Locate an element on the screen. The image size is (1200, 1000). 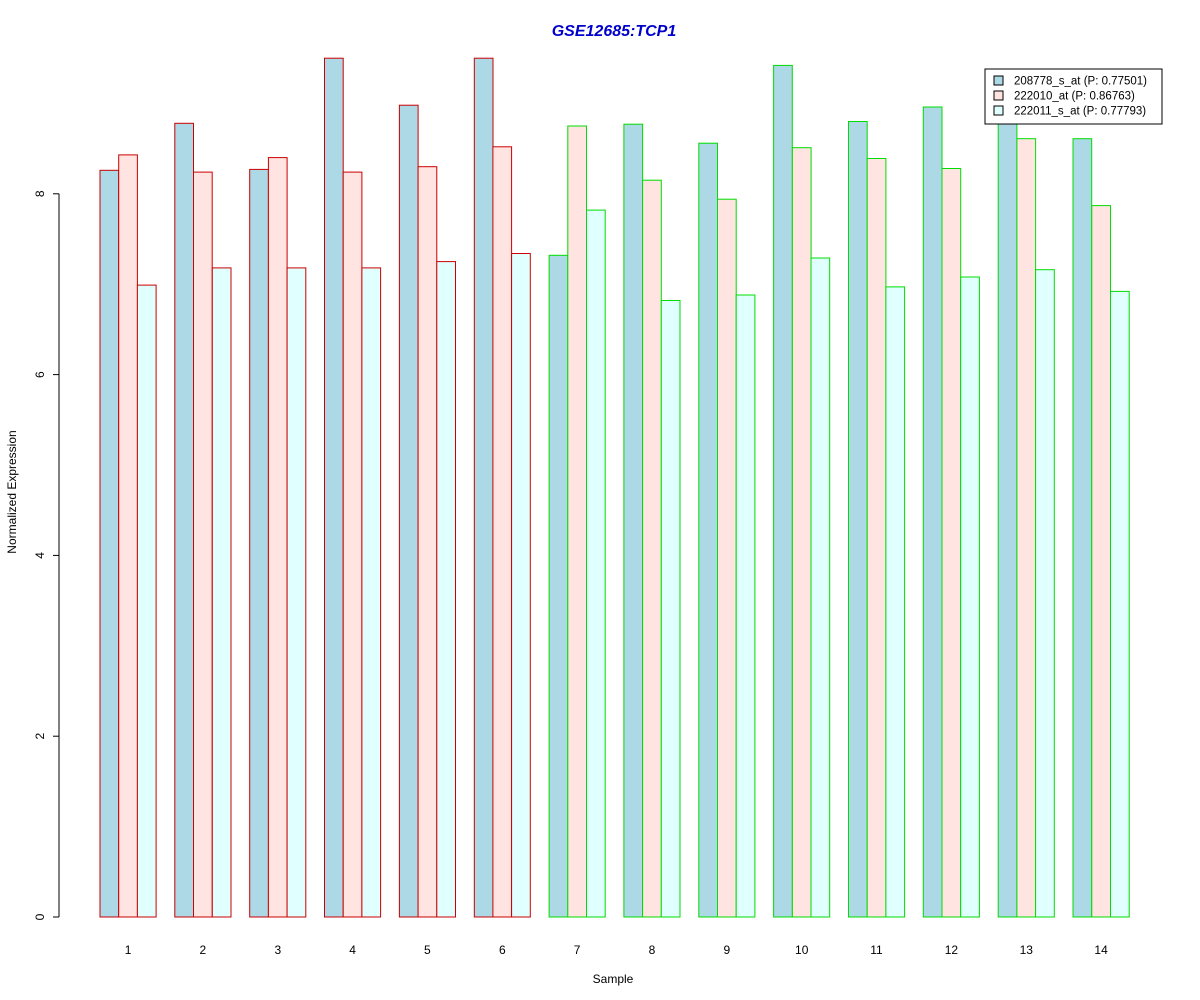
x-tick-label: 12 is located at coordinates (952, 950).